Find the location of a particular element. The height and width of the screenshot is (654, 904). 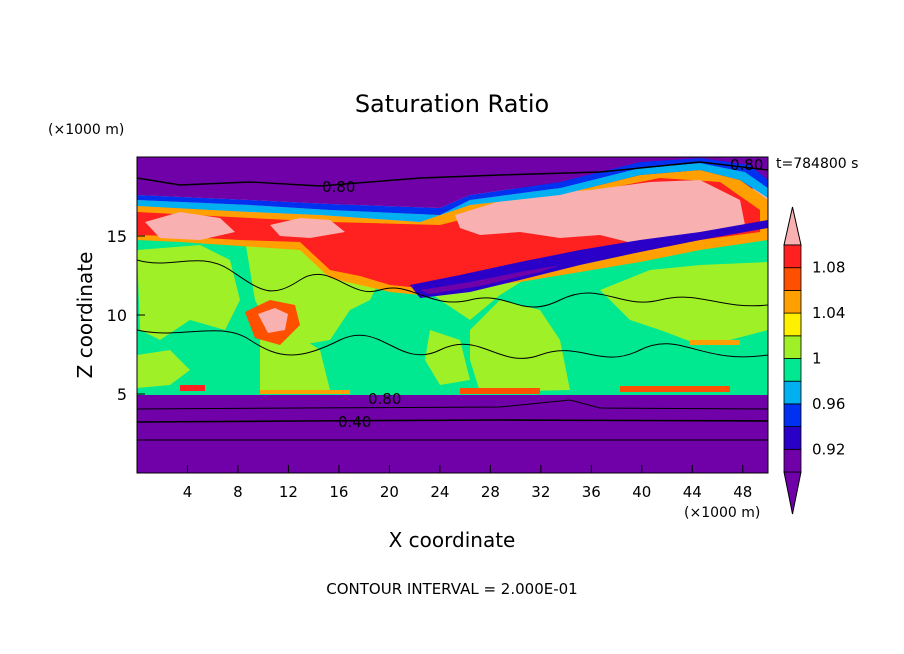

upper-dry-layer is located at coordinates (452, 182).